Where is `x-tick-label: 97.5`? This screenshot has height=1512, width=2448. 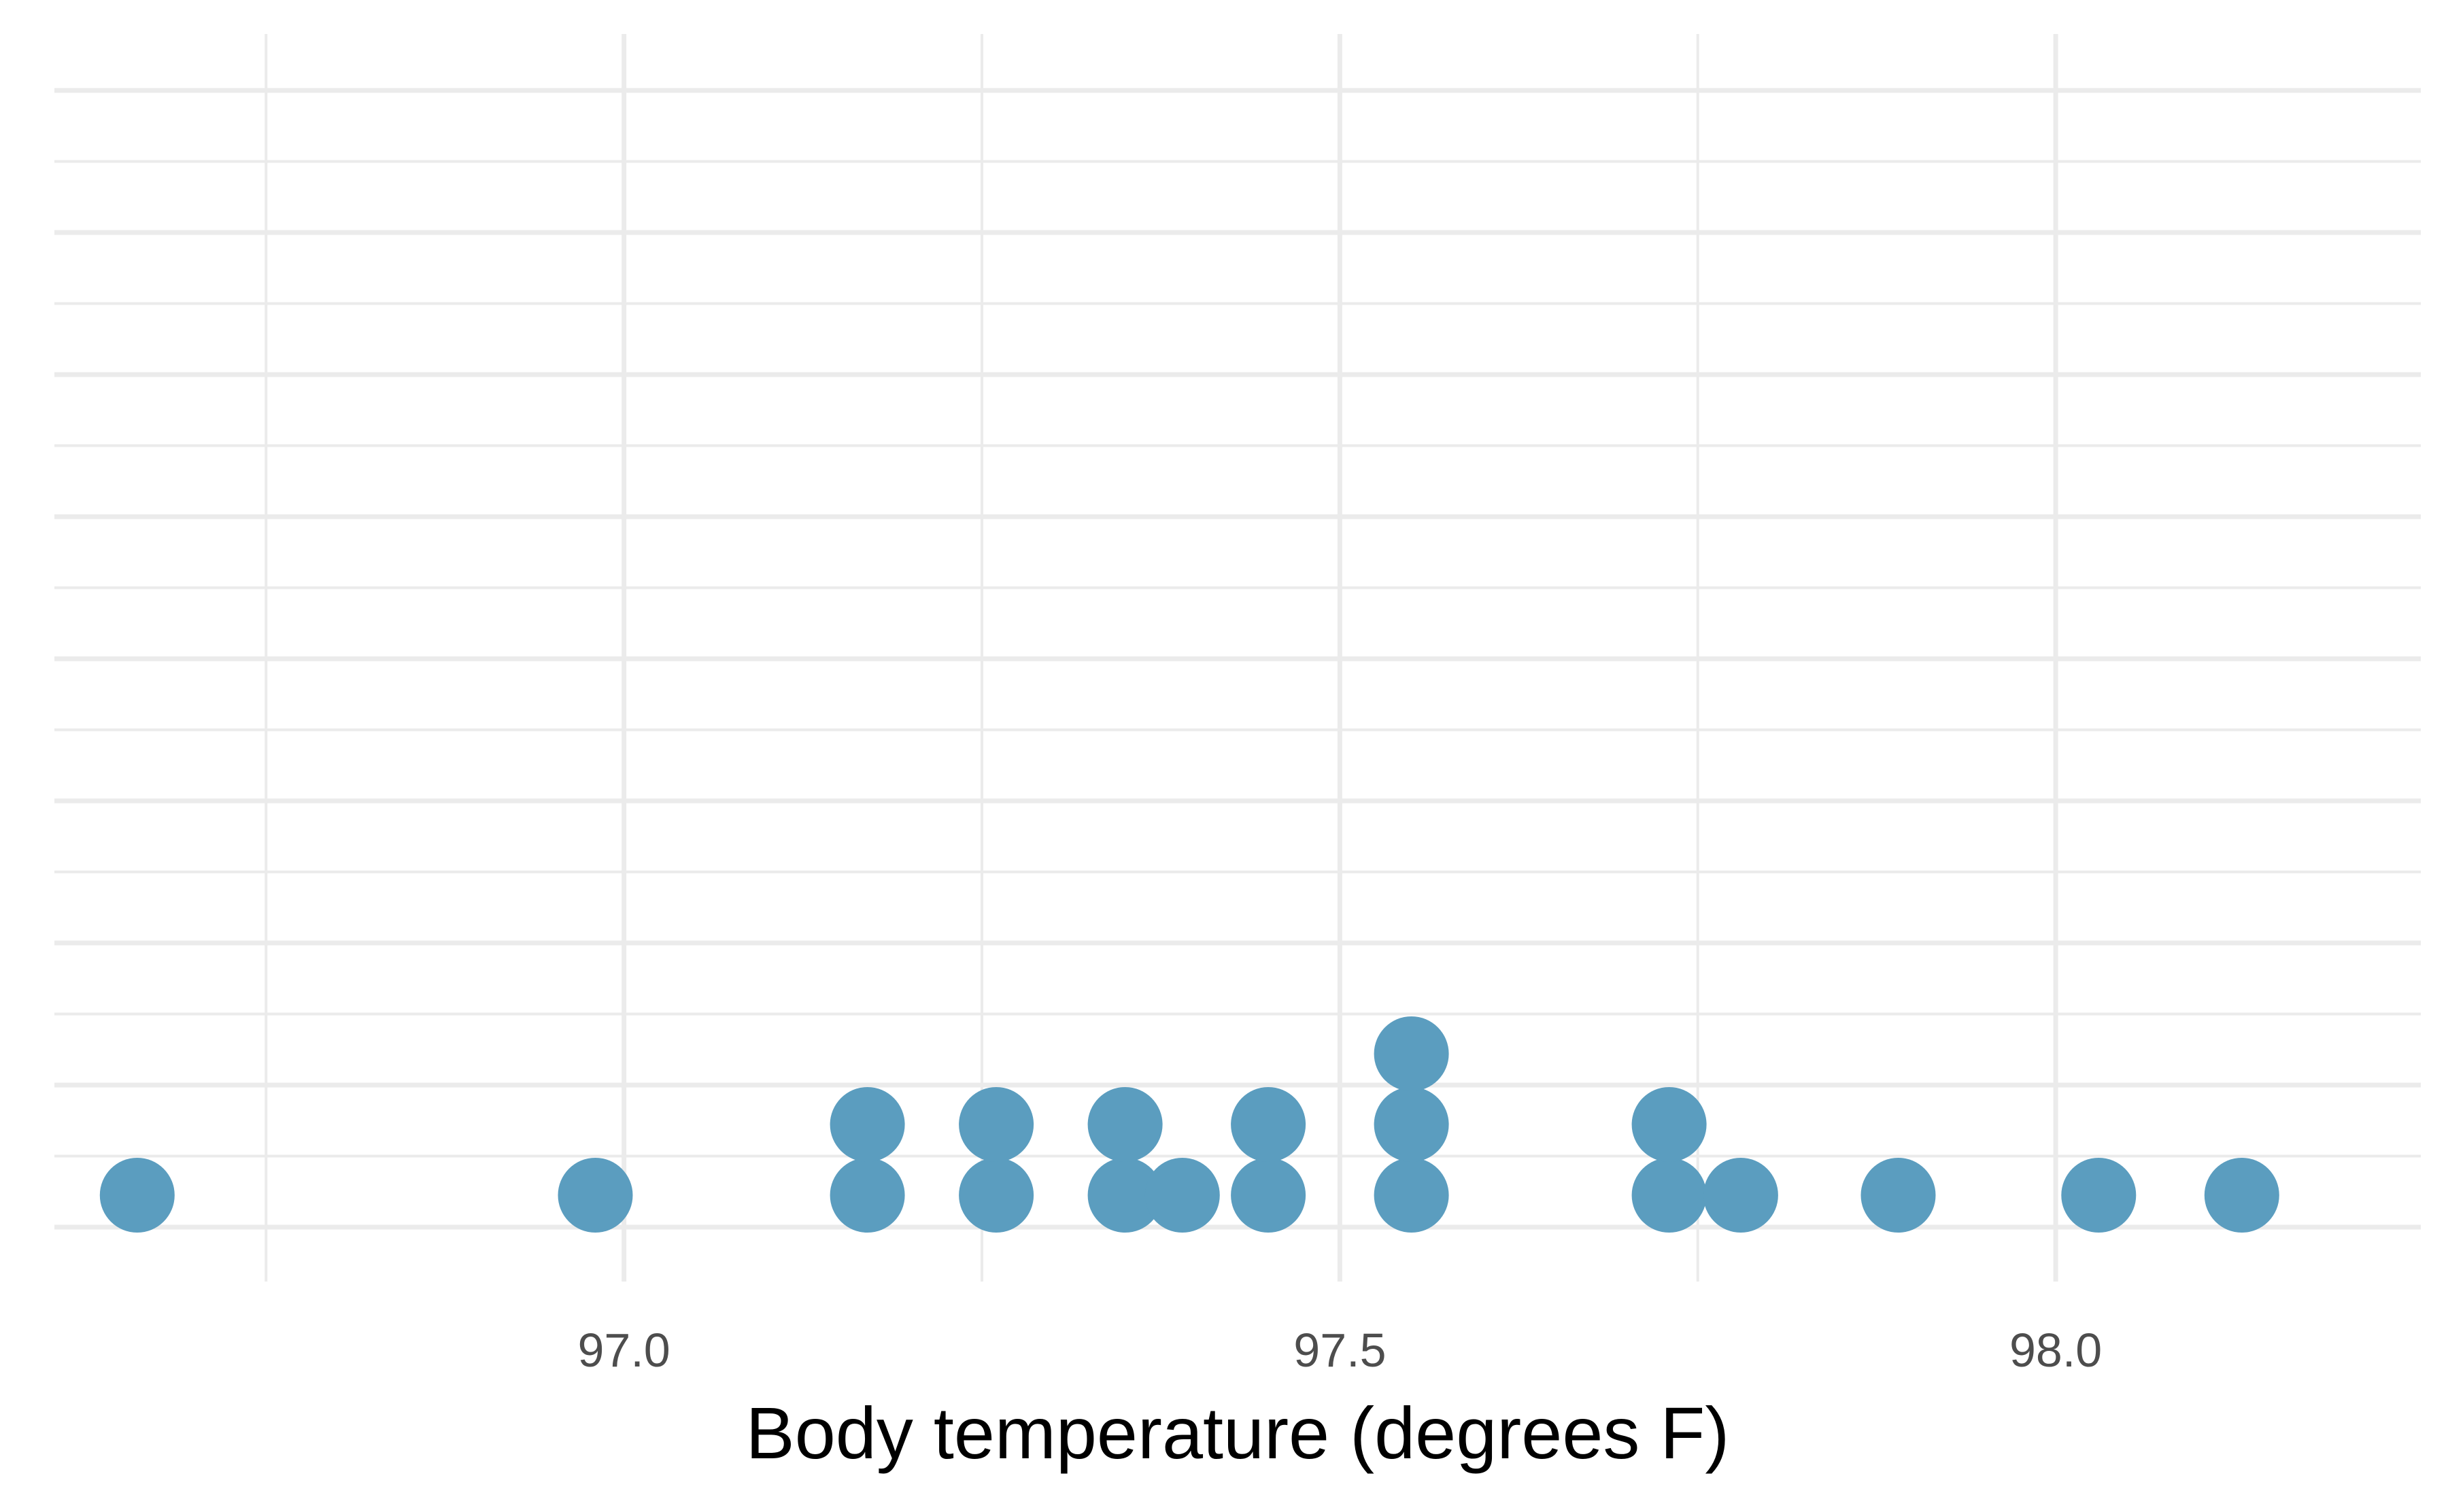 x-tick-label: 97.5 is located at coordinates (1340, 1350).